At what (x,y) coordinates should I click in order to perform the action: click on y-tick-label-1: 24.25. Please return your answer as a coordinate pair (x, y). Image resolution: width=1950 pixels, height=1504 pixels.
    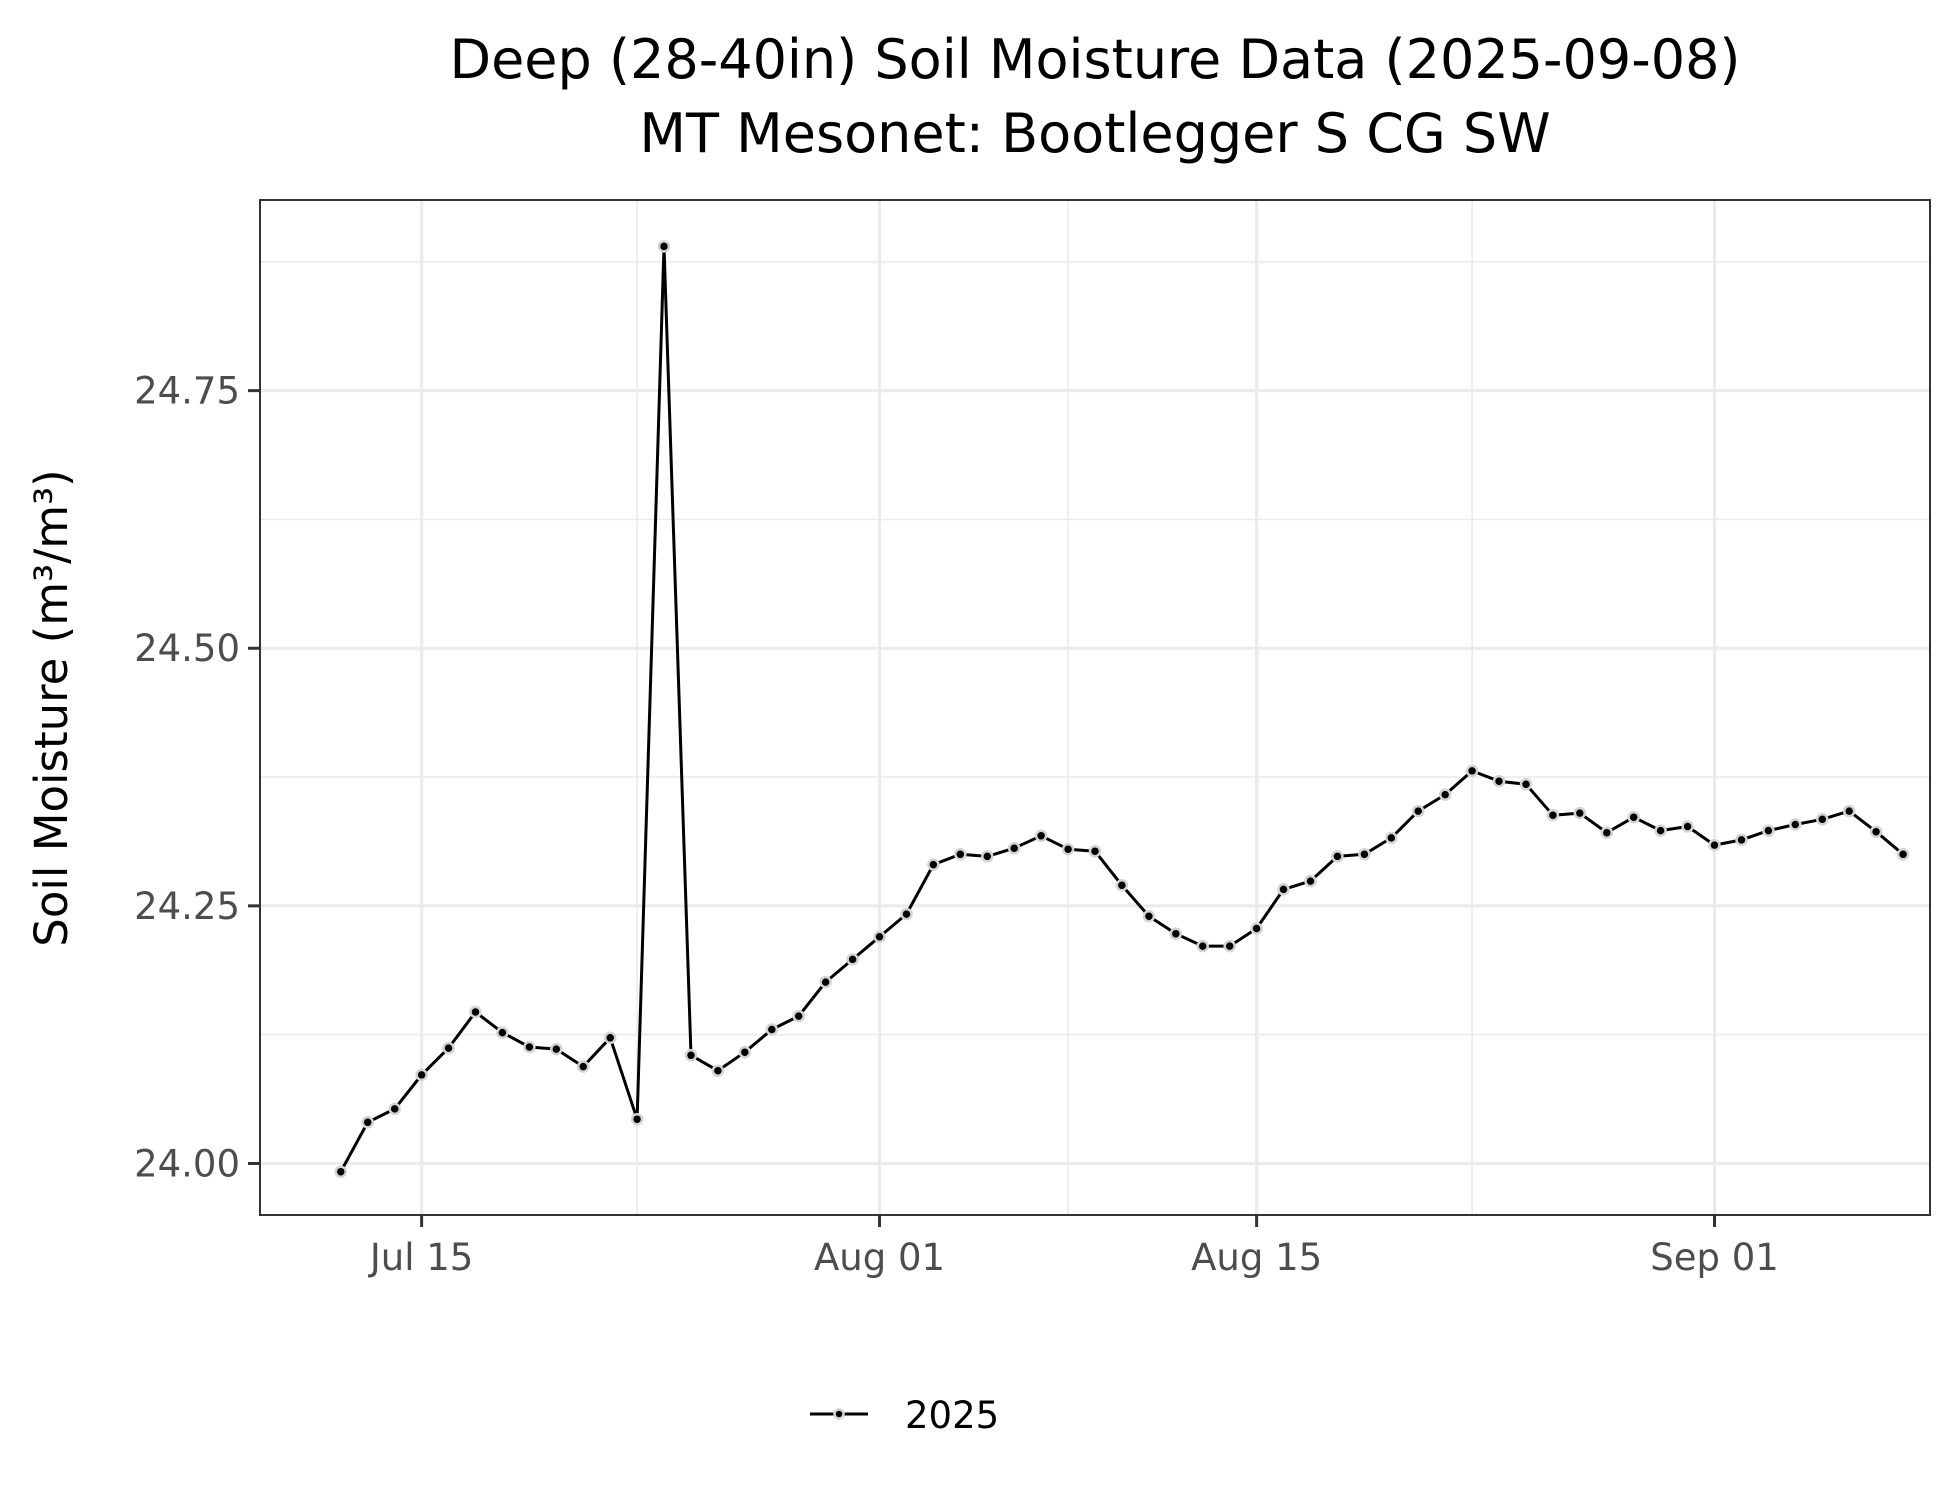
    Looking at the image, I should click on (187, 906).